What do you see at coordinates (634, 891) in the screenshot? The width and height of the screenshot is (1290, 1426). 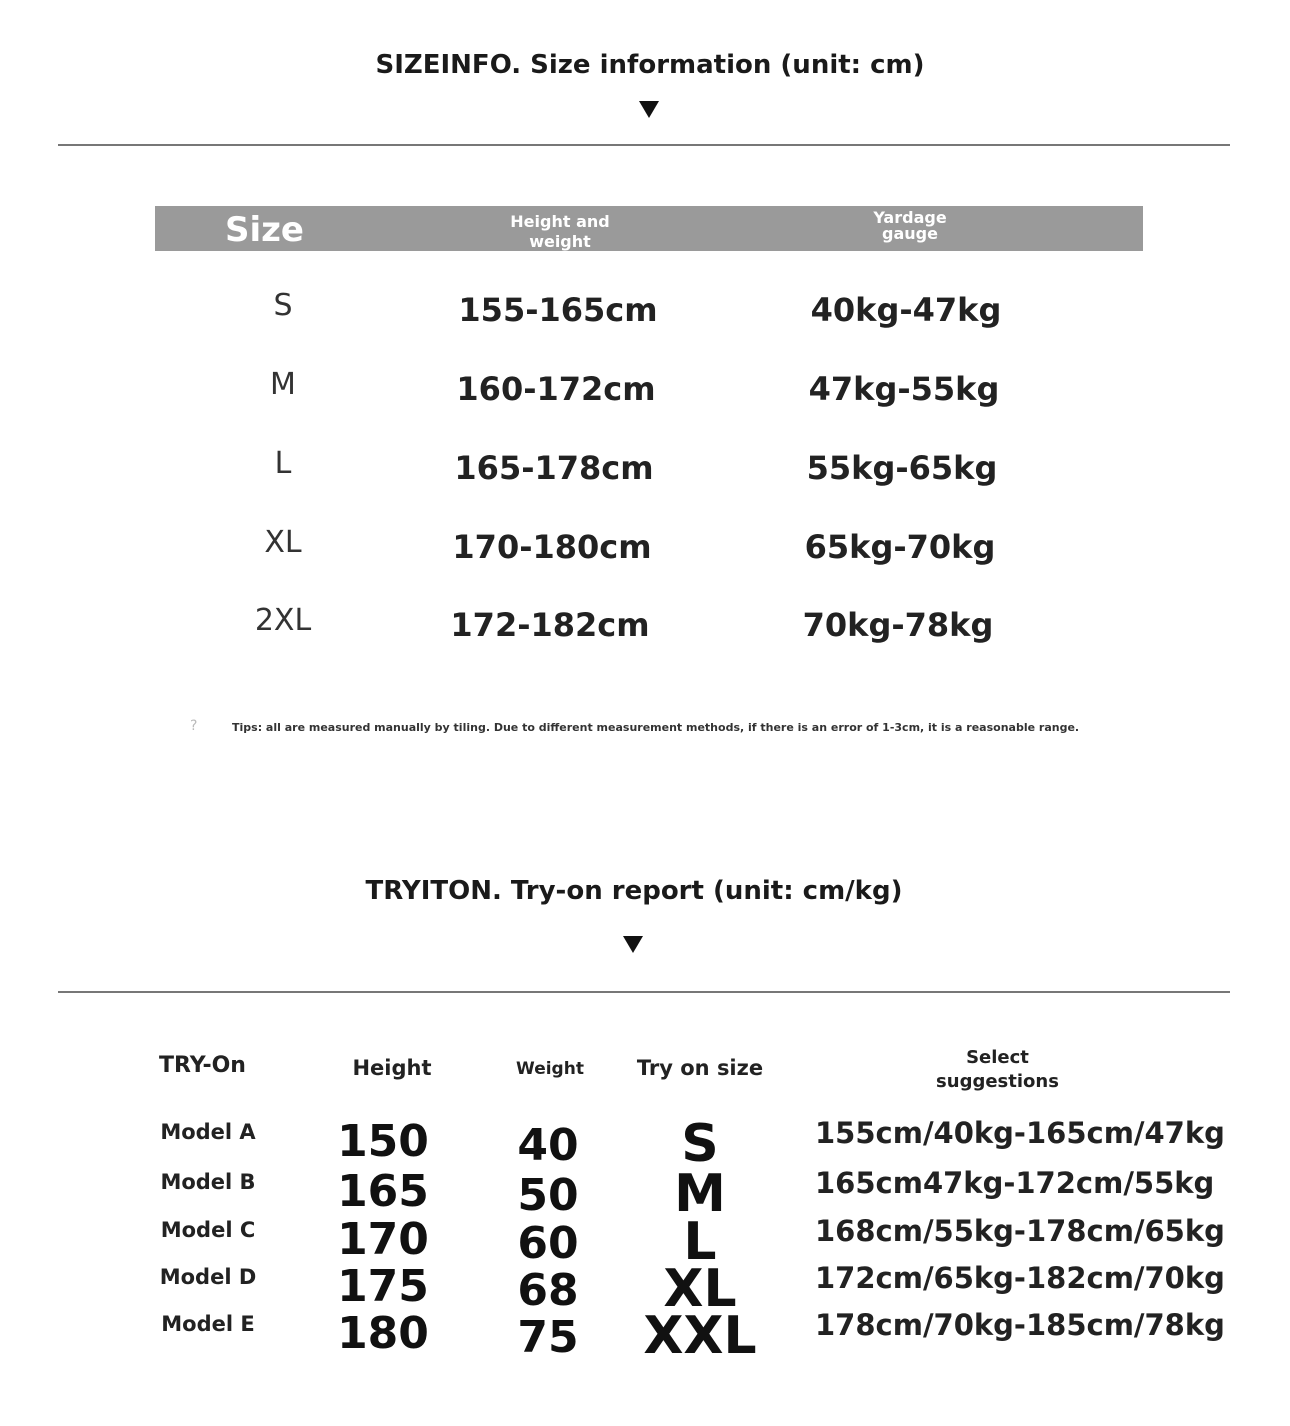 I see `try-on-title: TRYITON. Try-on report (unit: cm/kg)` at bounding box center [634, 891].